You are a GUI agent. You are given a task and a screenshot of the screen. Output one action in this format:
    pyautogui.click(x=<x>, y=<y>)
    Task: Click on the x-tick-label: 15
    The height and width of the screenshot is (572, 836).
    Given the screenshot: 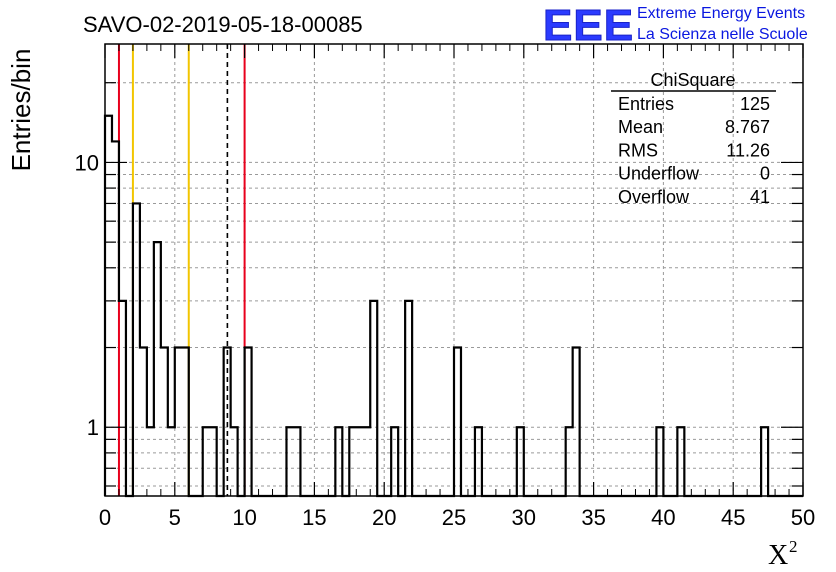 What is the action you would take?
    pyautogui.click(x=314, y=517)
    